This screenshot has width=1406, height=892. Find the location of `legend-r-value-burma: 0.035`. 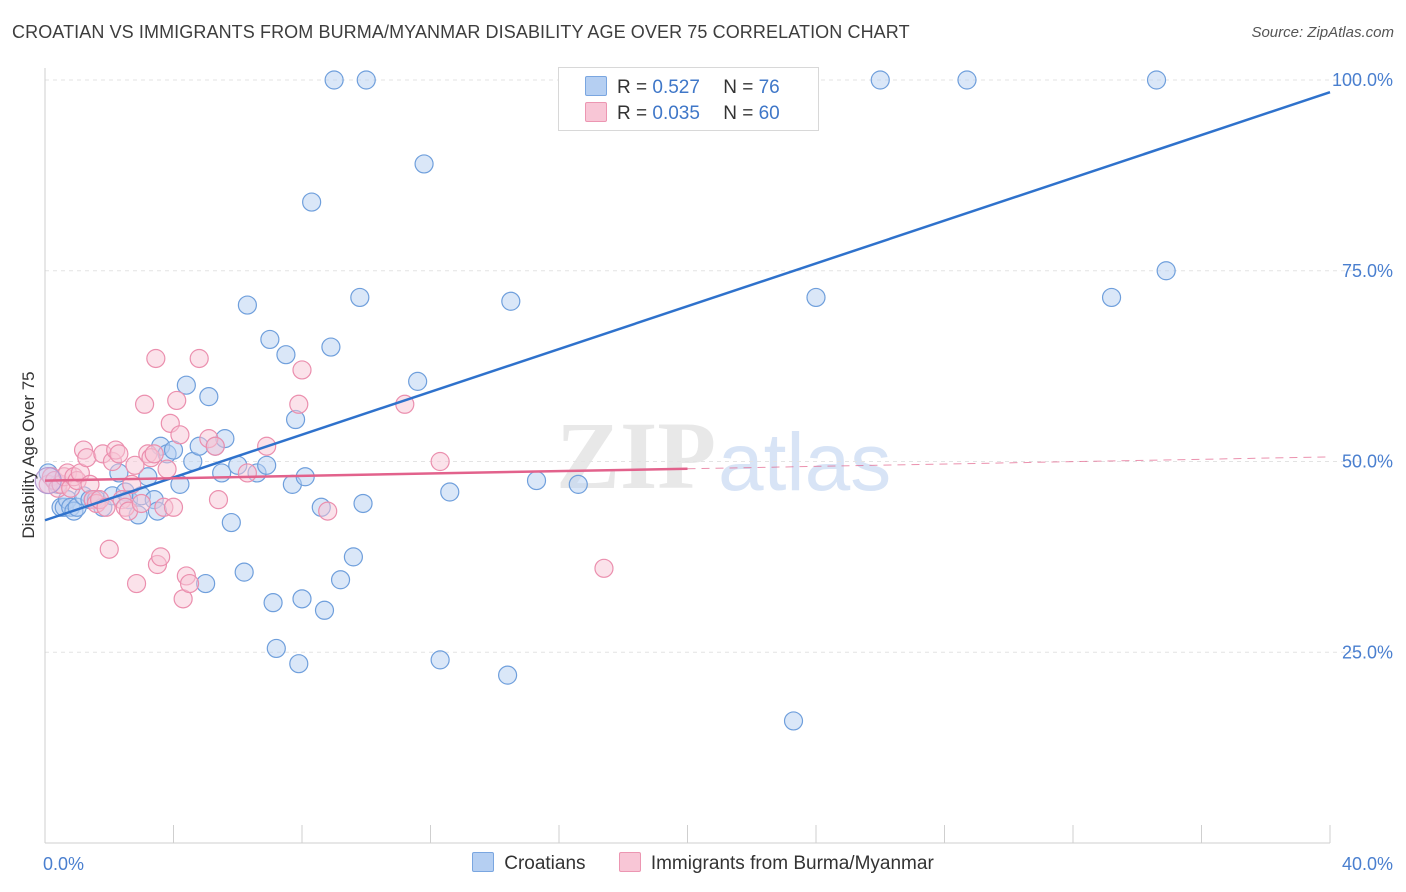

legend-r-value-burma: 0.035 is located at coordinates (676, 113).